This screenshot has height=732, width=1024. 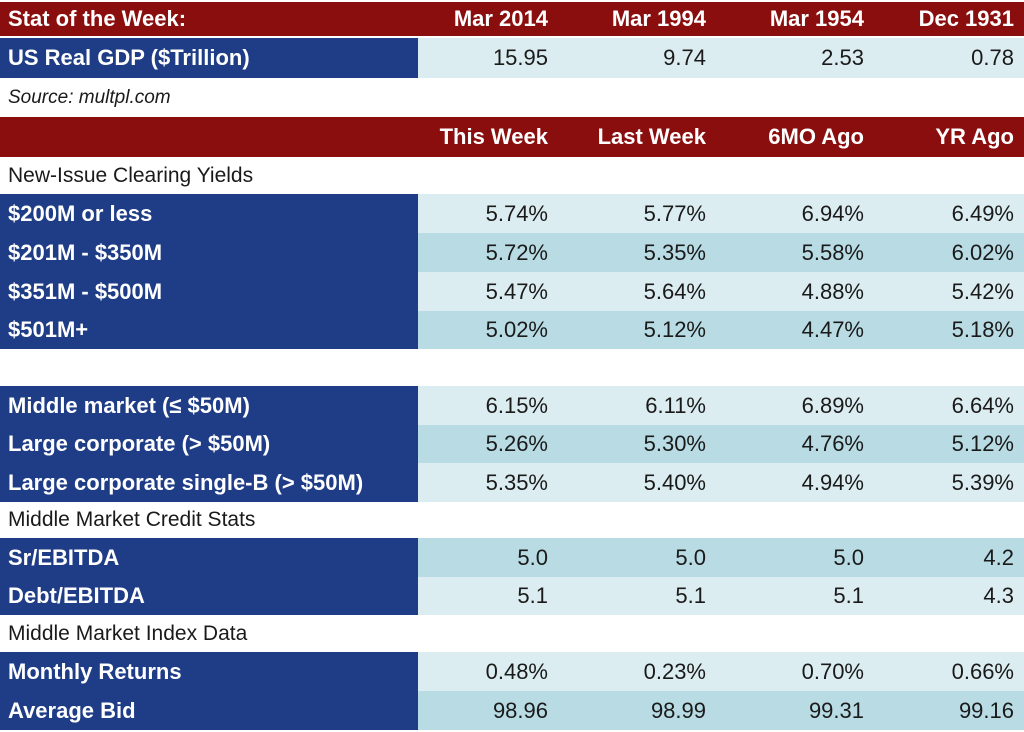 What do you see at coordinates (500, 18) in the screenshot?
I see `stat-header-col-1: Mar 2014` at bounding box center [500, 18].